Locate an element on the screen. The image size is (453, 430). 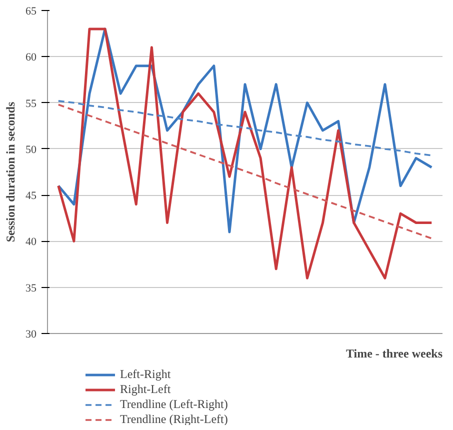
y-tick-label: 60 is located at coordinates (31, 58).